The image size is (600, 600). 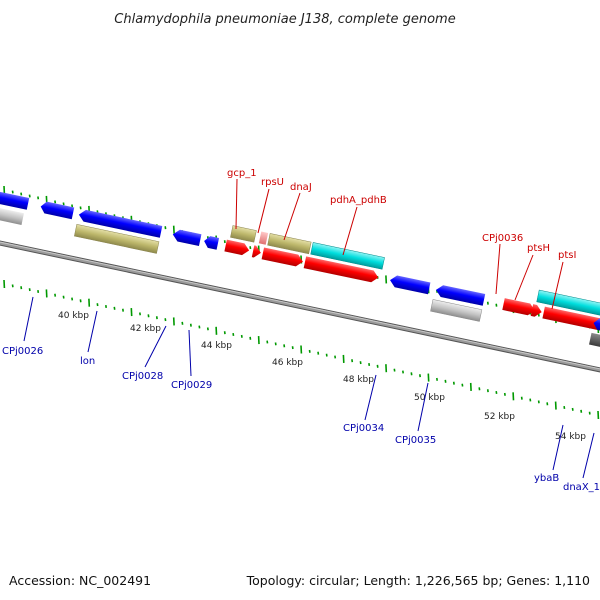 I want to click on gene-label-CPj0026: CPj0026, so click(x=22, y=351).